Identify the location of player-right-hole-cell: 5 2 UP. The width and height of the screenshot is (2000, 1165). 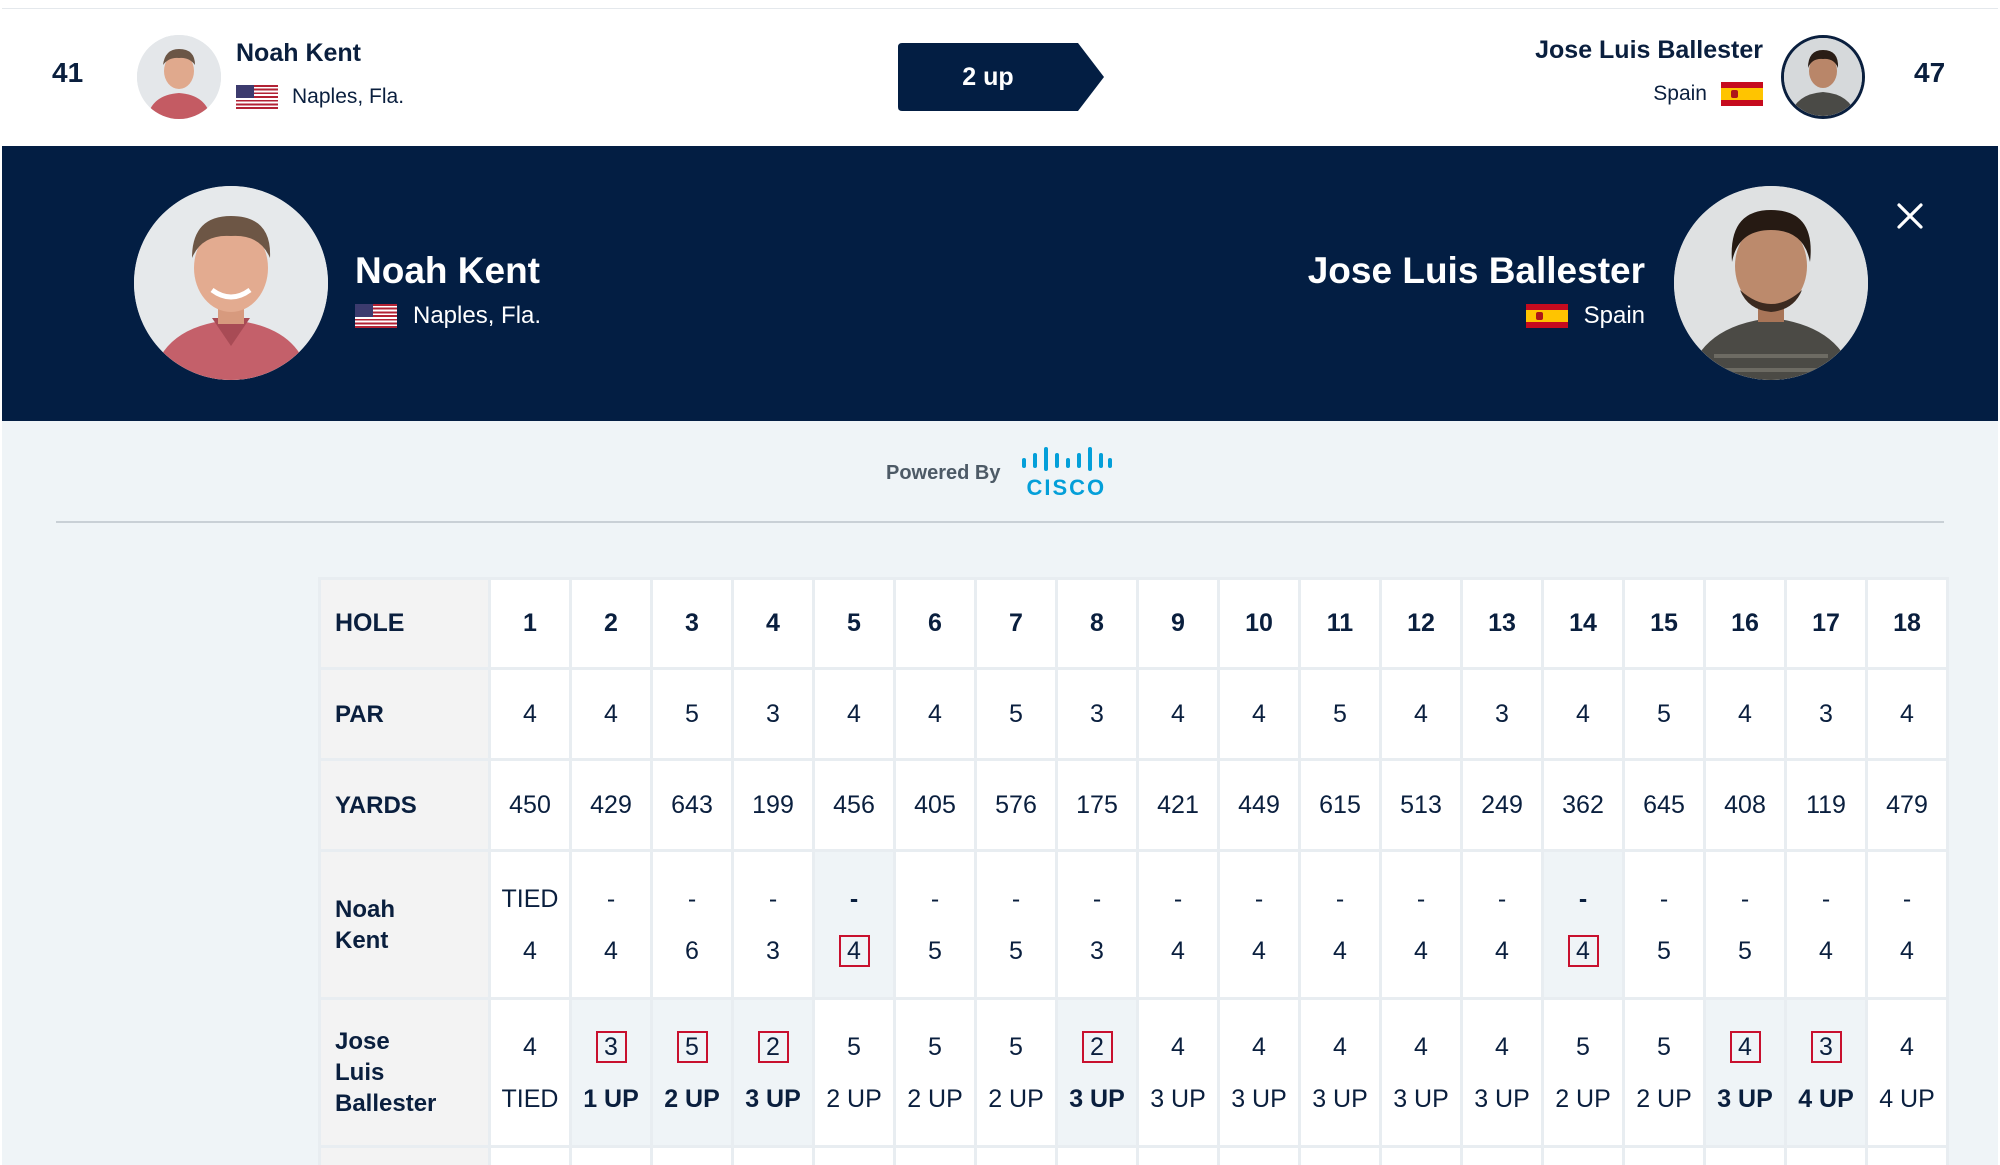
(1664, 1072).